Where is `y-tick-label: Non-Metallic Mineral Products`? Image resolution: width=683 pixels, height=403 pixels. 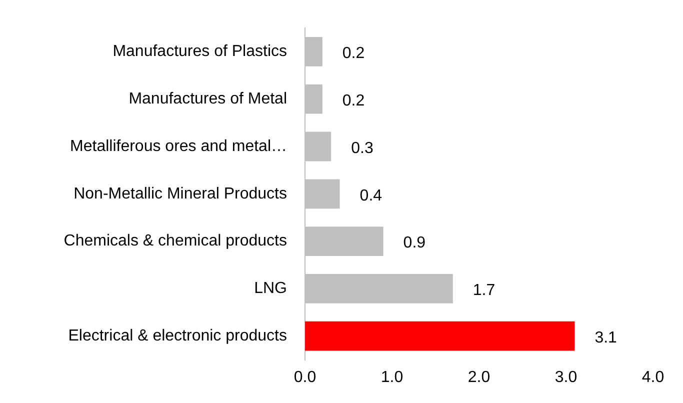 y-tick-label: Non-Metallic Mineral Products is located at coordinates (180, 193).